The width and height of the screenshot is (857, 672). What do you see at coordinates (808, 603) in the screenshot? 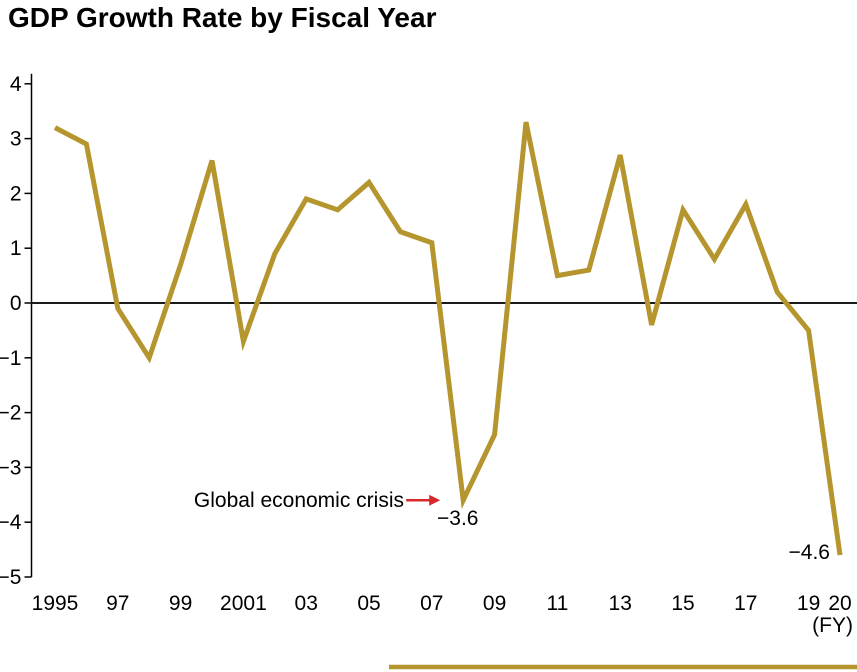
I see `x-tick-label: 19` at bounding box center [808, 603].